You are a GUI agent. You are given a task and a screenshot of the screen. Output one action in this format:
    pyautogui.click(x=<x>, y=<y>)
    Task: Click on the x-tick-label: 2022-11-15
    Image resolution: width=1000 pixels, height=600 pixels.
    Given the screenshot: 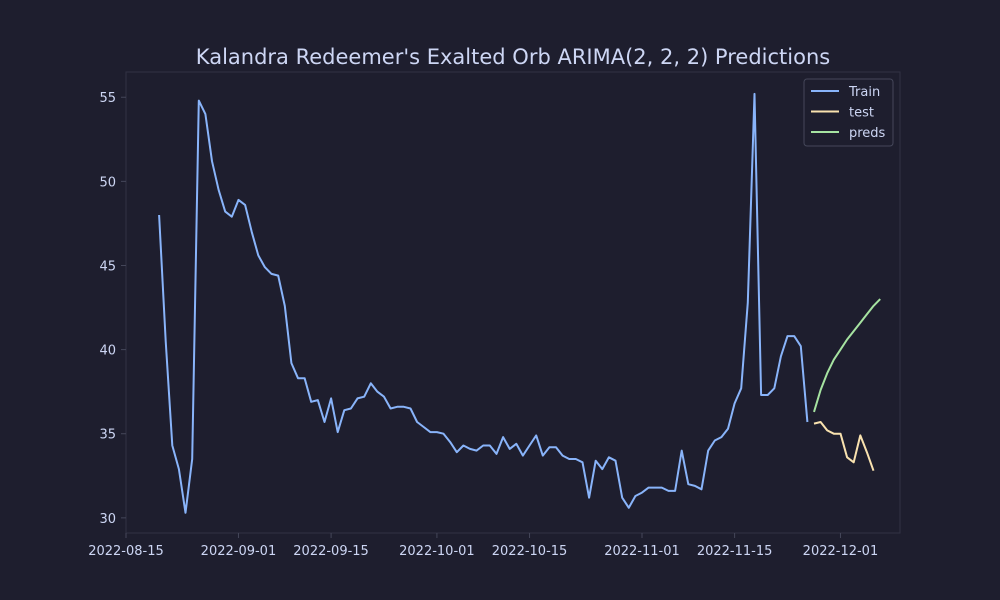 What is the action you would take?
    pyautogui.click(x=735, y=551)
    